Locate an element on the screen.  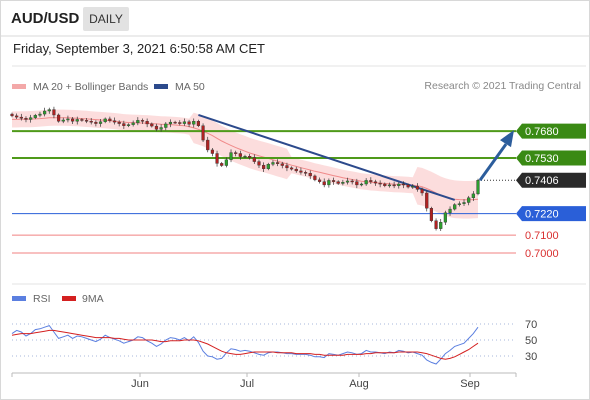
ma50-legend-label: MA 50 is located at coordinates (190, 87).